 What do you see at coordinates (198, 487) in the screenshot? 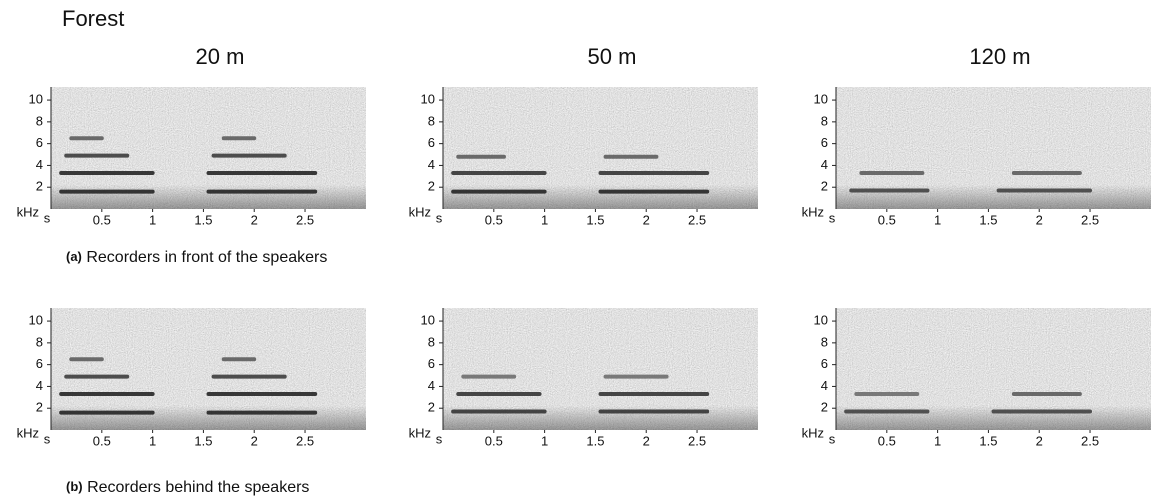
I see `caption-text: Recorders behind the speakers` at bounding box center [198, 487].